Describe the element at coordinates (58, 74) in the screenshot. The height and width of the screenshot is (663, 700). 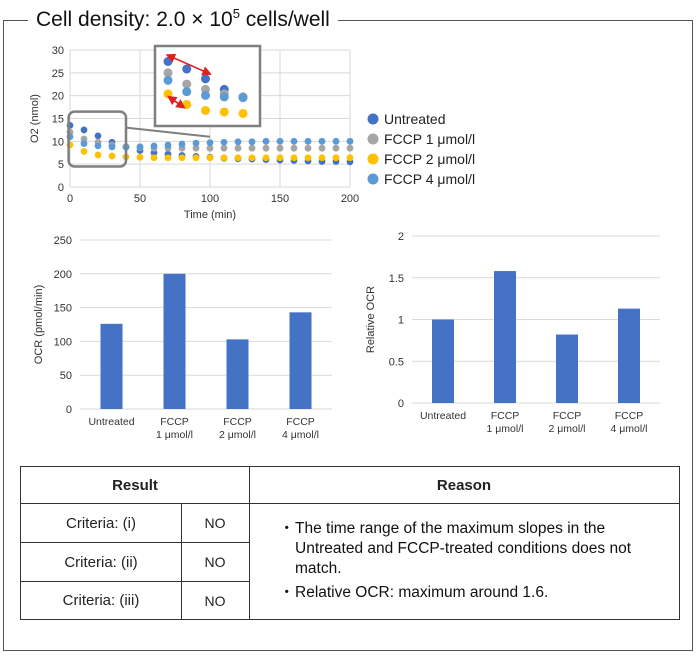
I see `y-tick-label: 25` at that location.